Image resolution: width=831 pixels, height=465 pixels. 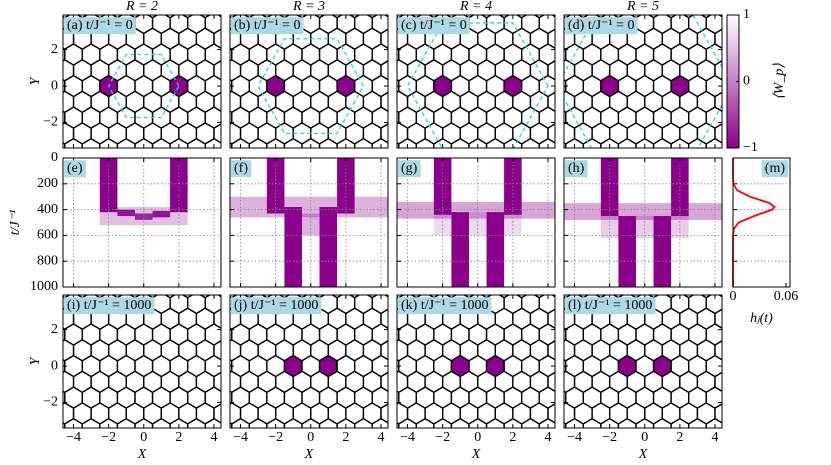 What do you see at coordinates (73, 437) in the screenshot?
I see `x-tick-label: −4` at bounding box center [73, 437].